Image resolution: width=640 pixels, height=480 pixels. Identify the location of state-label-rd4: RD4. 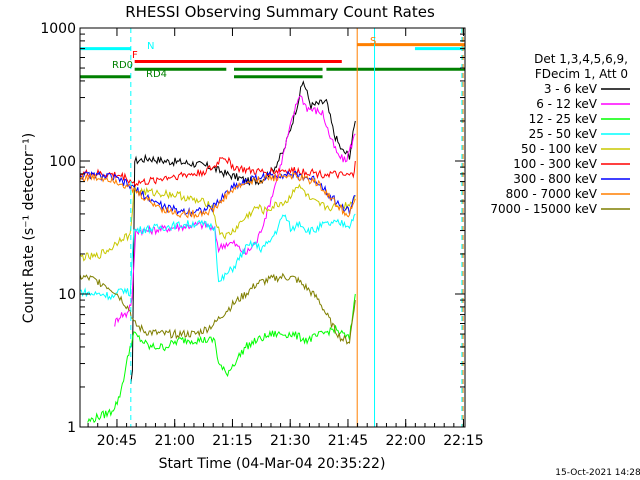
(156, 74).